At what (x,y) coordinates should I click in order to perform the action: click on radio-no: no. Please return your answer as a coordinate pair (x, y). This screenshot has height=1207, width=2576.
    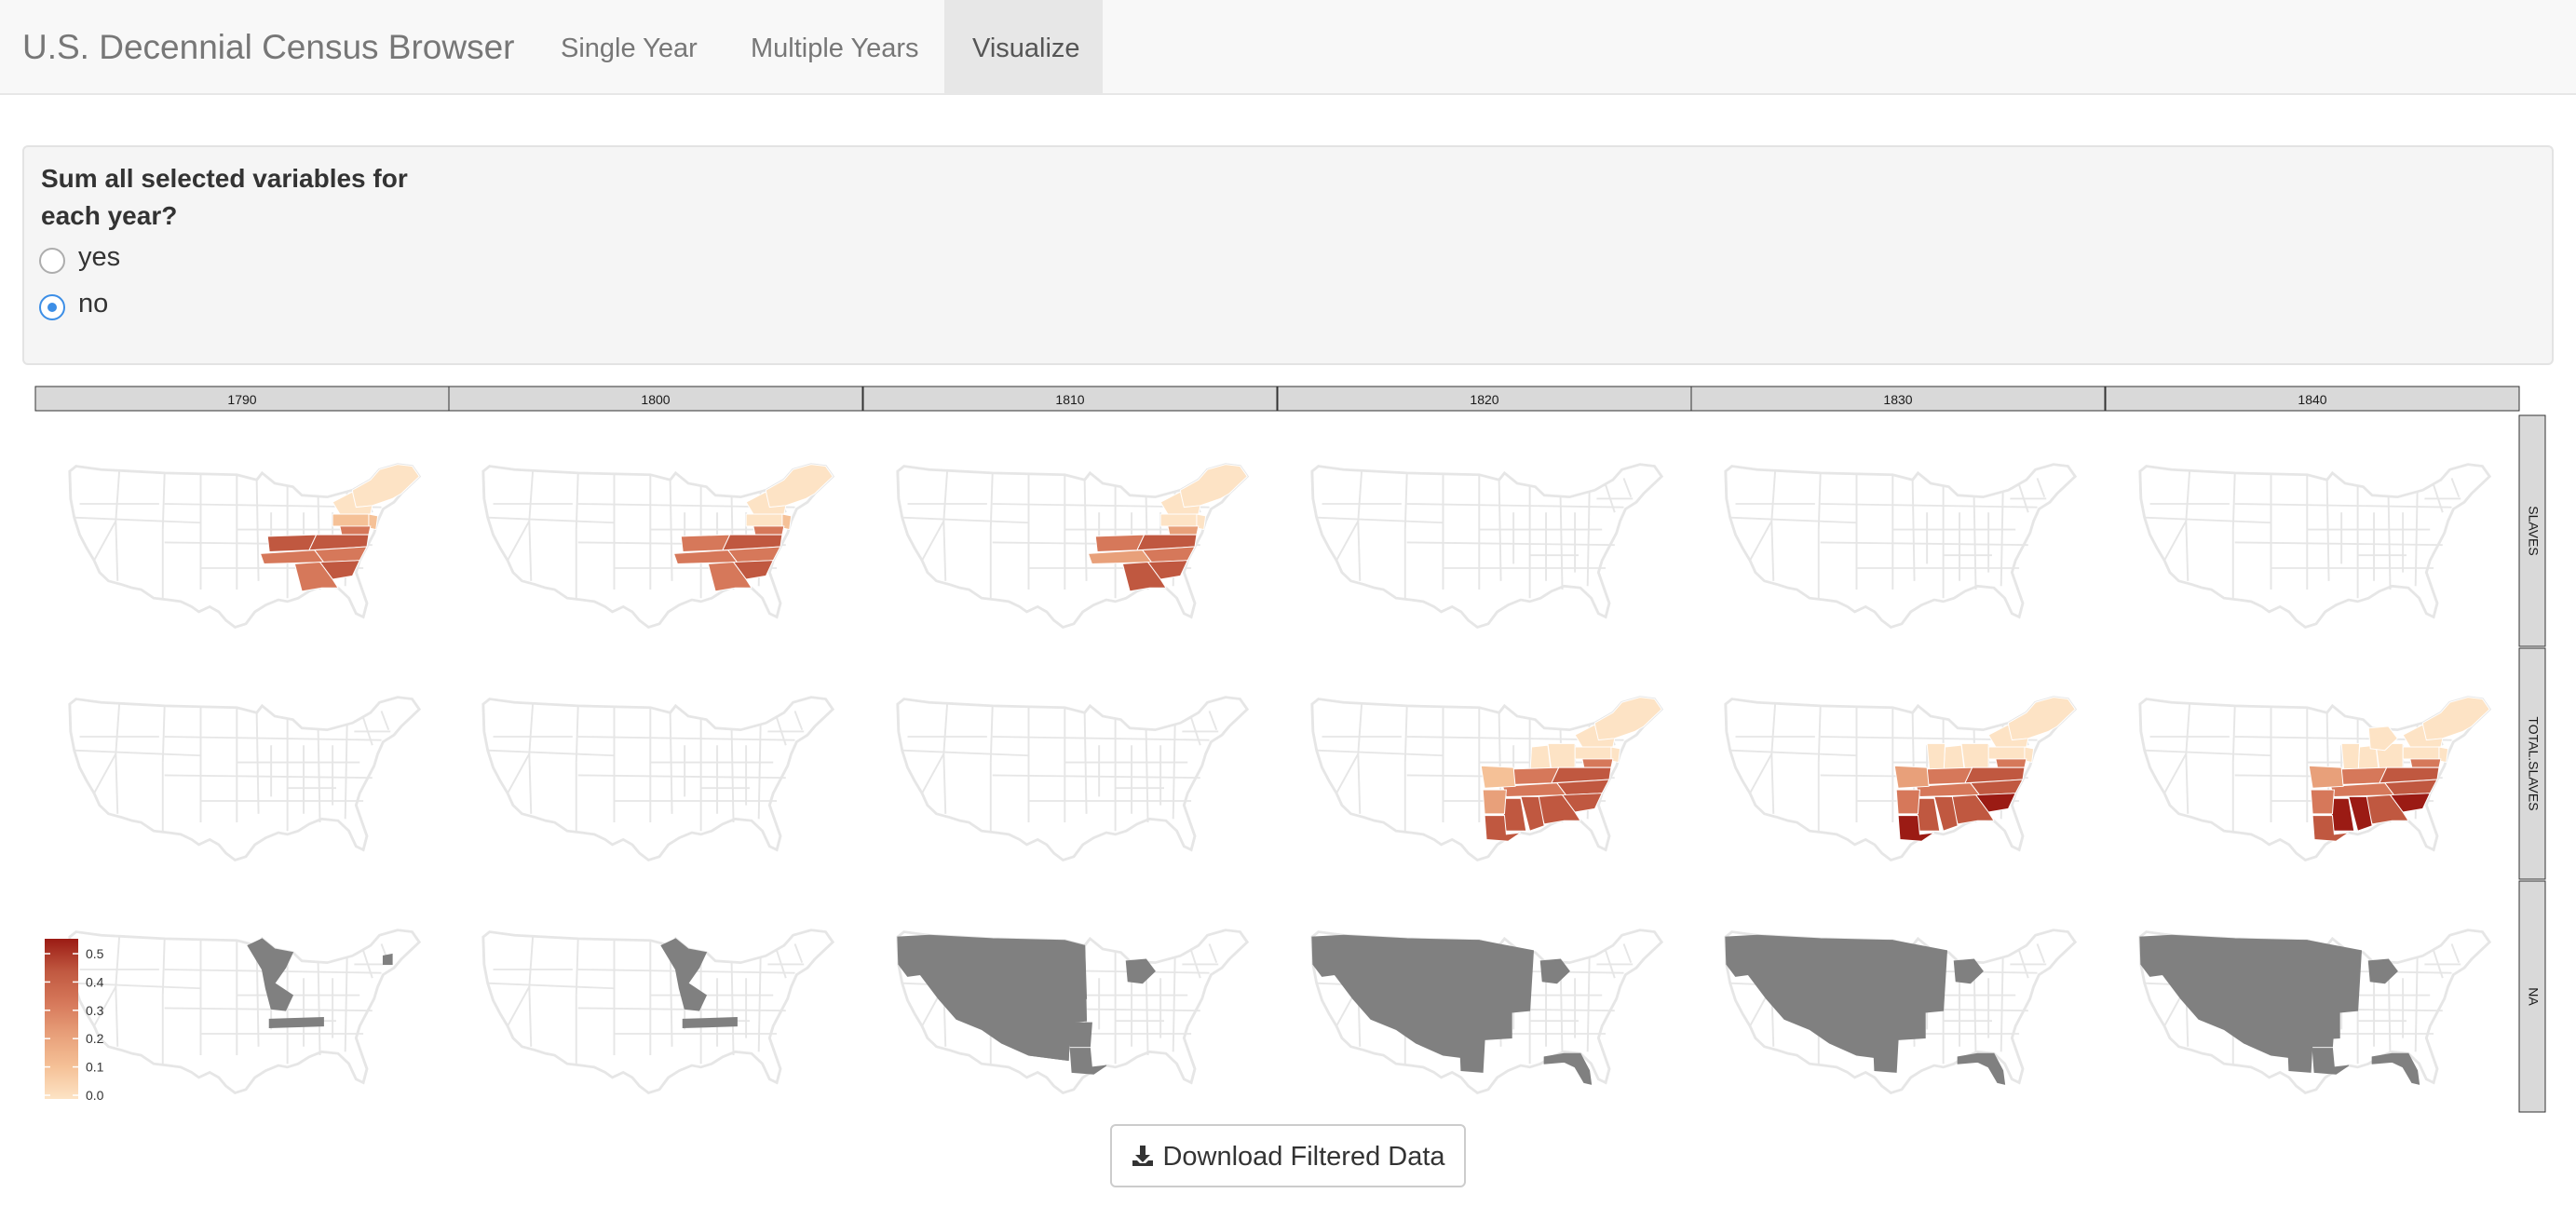
    Looking at the image, I should click on (179, 305).